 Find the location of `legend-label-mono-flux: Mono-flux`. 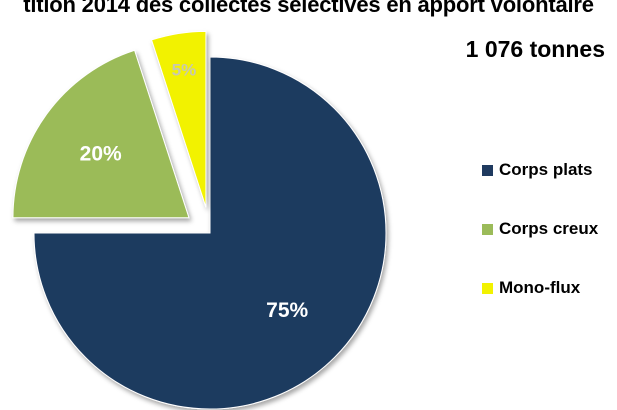

legend-label-mono-flux: Mono-flux is located at coordinates (540, 287).